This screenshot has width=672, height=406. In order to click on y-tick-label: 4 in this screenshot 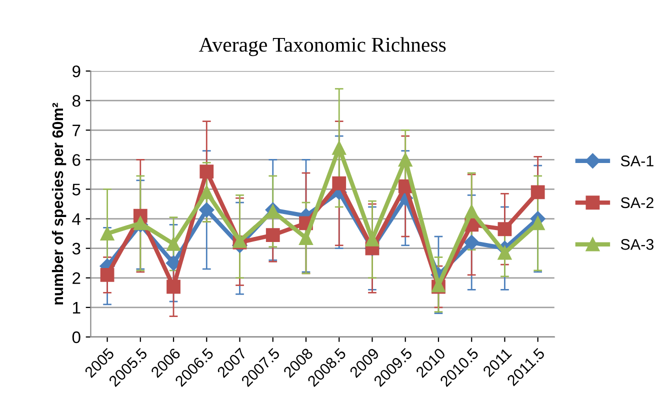, I will do `click(76, 219)`.